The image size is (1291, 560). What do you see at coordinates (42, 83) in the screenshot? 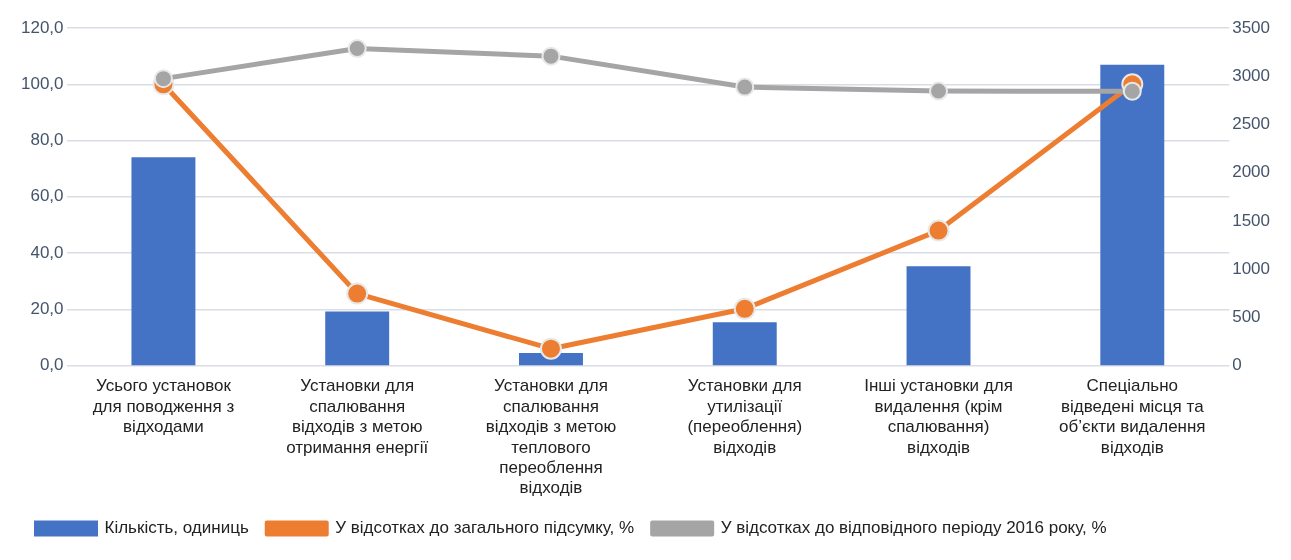
I see `y-tick-label: 100,0` at bounding box center [42, 83].